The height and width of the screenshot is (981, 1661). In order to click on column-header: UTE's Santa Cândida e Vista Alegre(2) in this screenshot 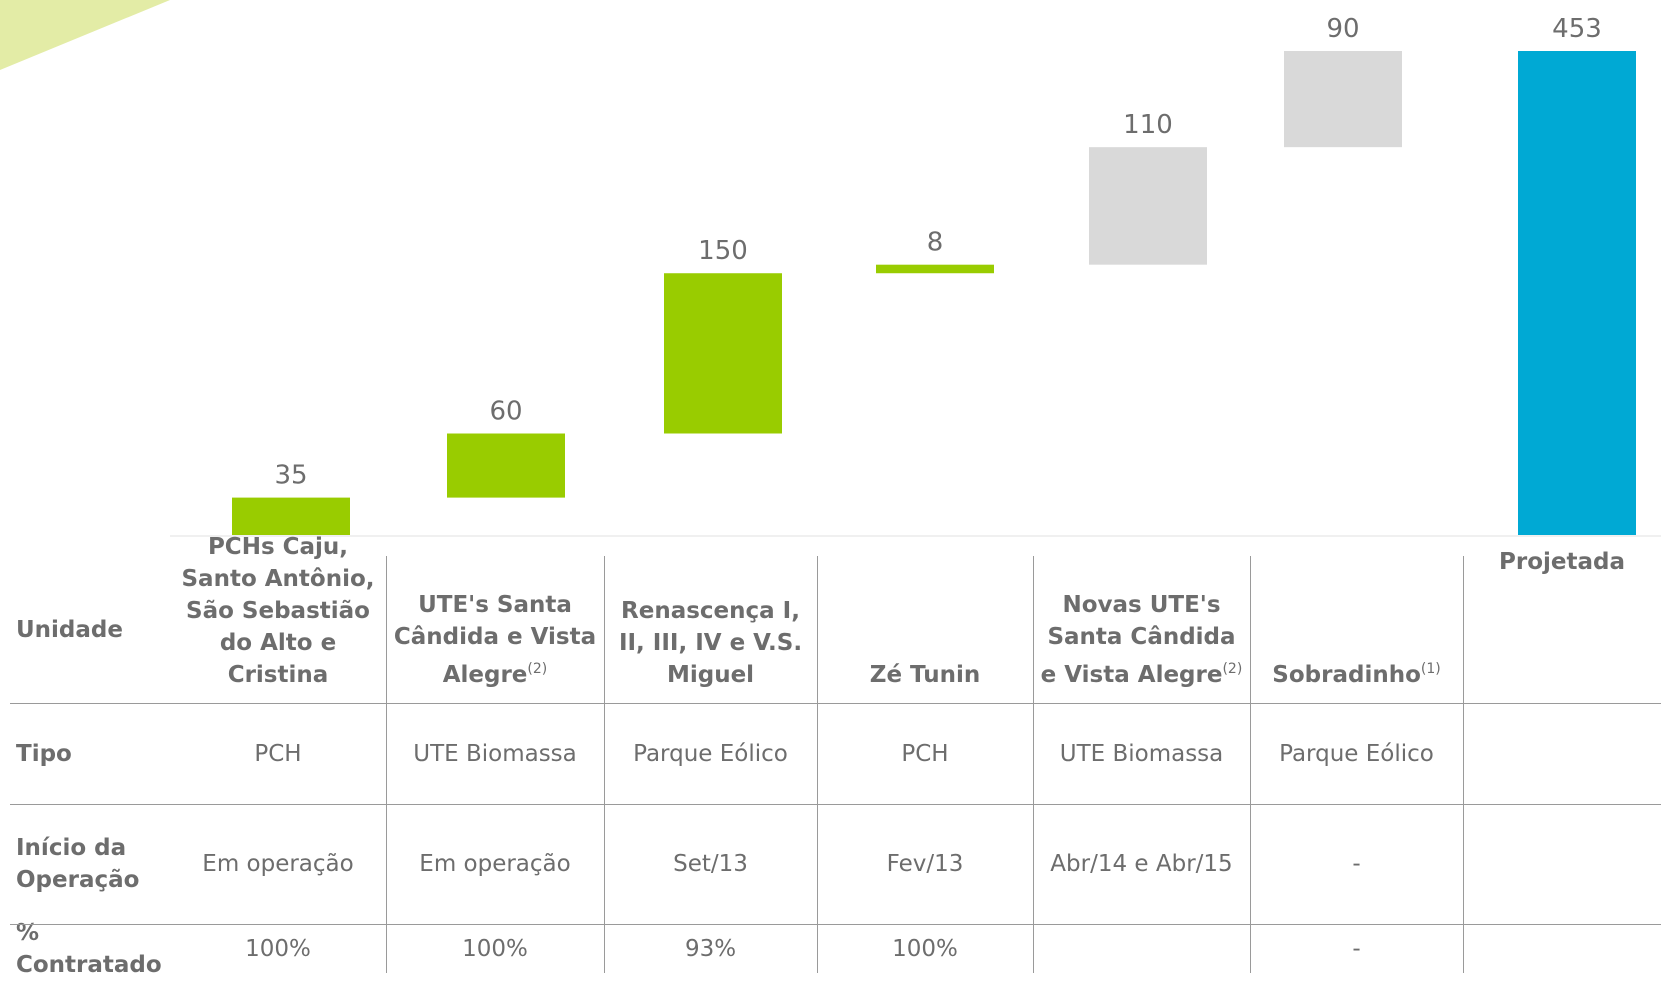, I will do `click(495, 622)`.